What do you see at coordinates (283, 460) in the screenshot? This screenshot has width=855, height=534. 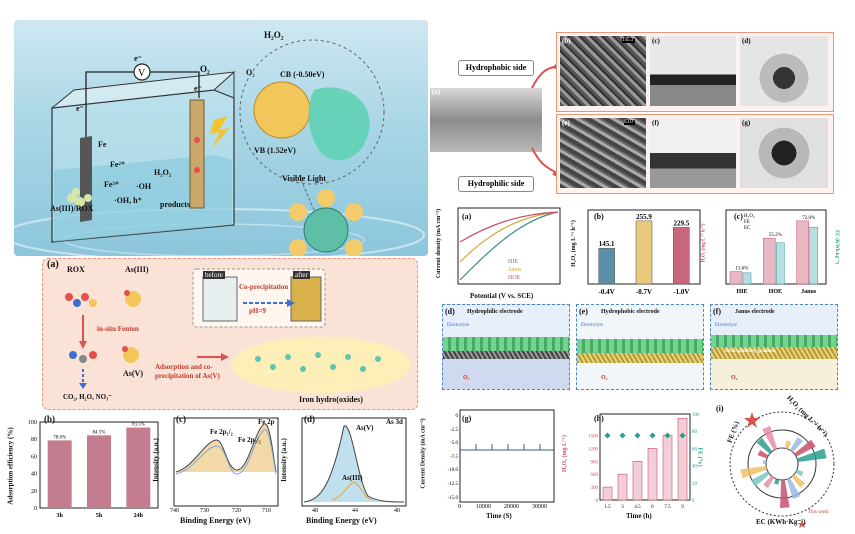 I see `xps-as-y-axis-label: Intensity (a.u.)` at bounding box center [283, 460].